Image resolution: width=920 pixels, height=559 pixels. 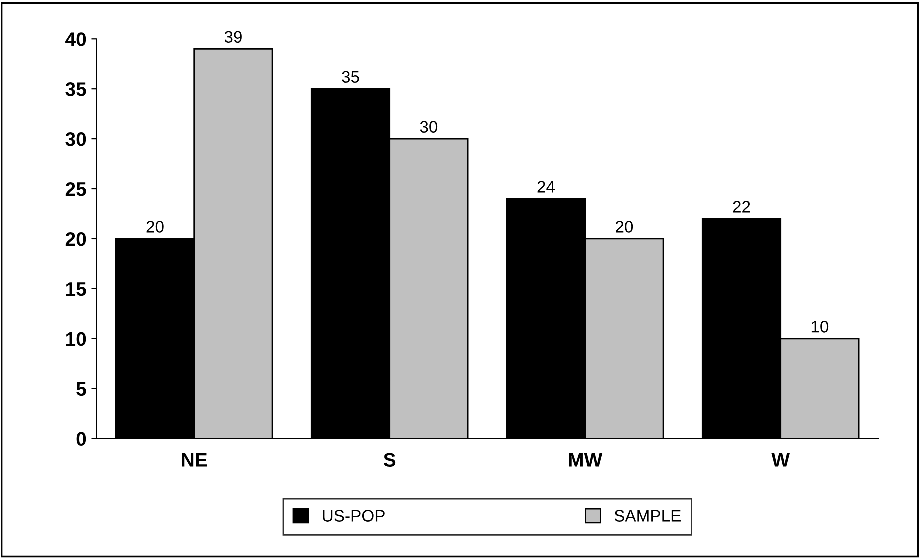 What do you see at coordinates (781, 460) in the screenshot?
I see `x-tick-label: W` at bounding box center [781, 460].